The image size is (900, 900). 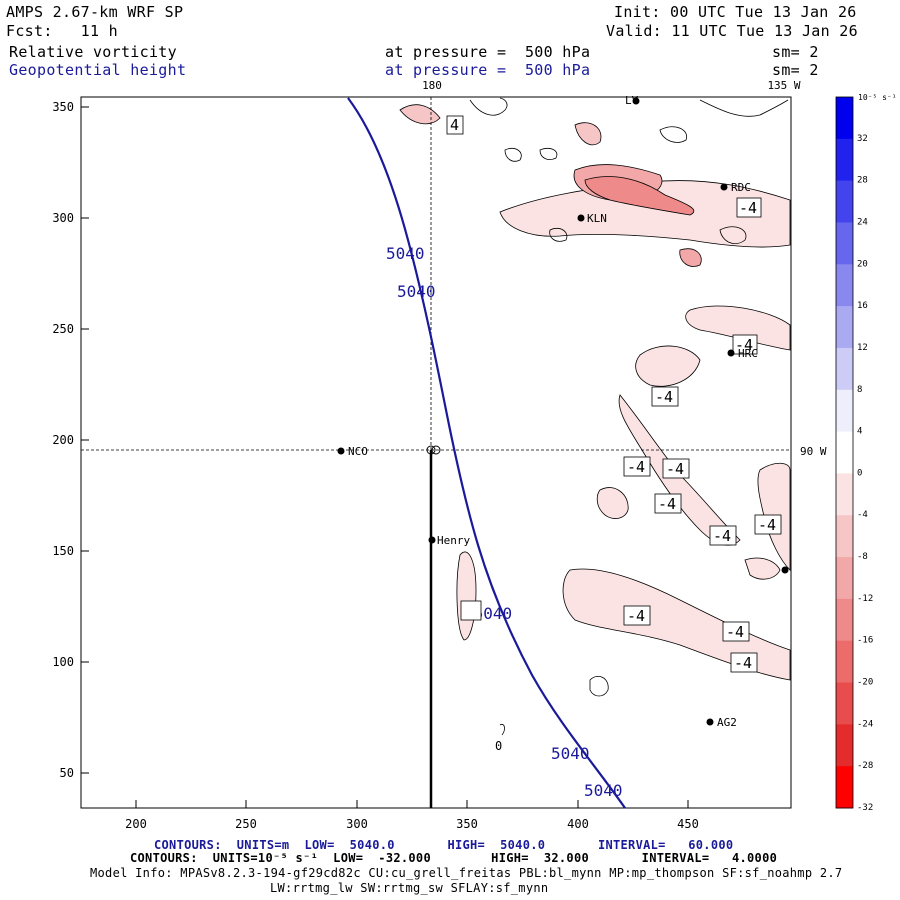 I want to click on field2-smoothing: sm= 2, so click(x=795, y=70).